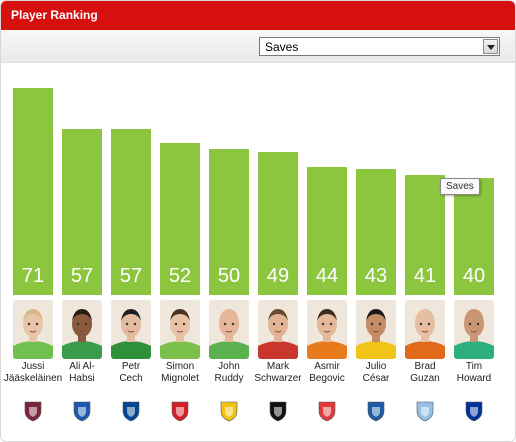  Describe the element at coordinates (131, 411) in the screenshot. I see `chelsea-crest-icon` at that location.